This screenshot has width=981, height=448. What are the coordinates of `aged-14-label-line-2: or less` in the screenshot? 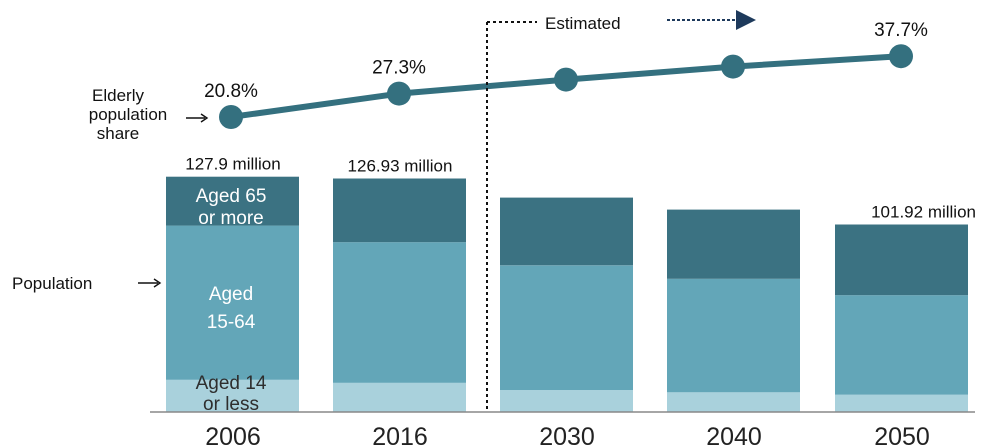 It's located at (231, 404).